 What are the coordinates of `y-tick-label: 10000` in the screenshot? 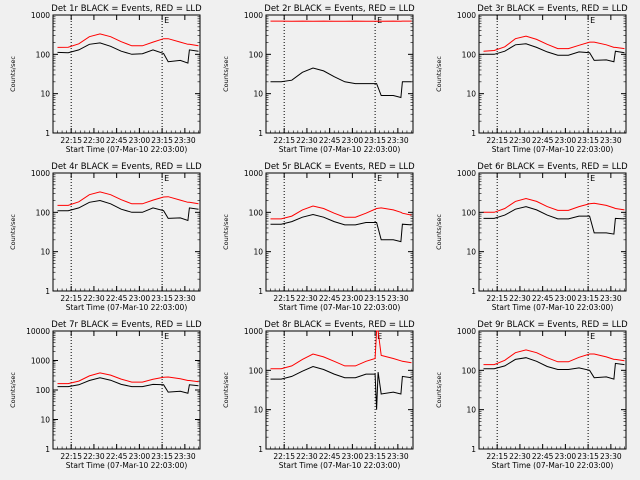 It's located at (38, 331).